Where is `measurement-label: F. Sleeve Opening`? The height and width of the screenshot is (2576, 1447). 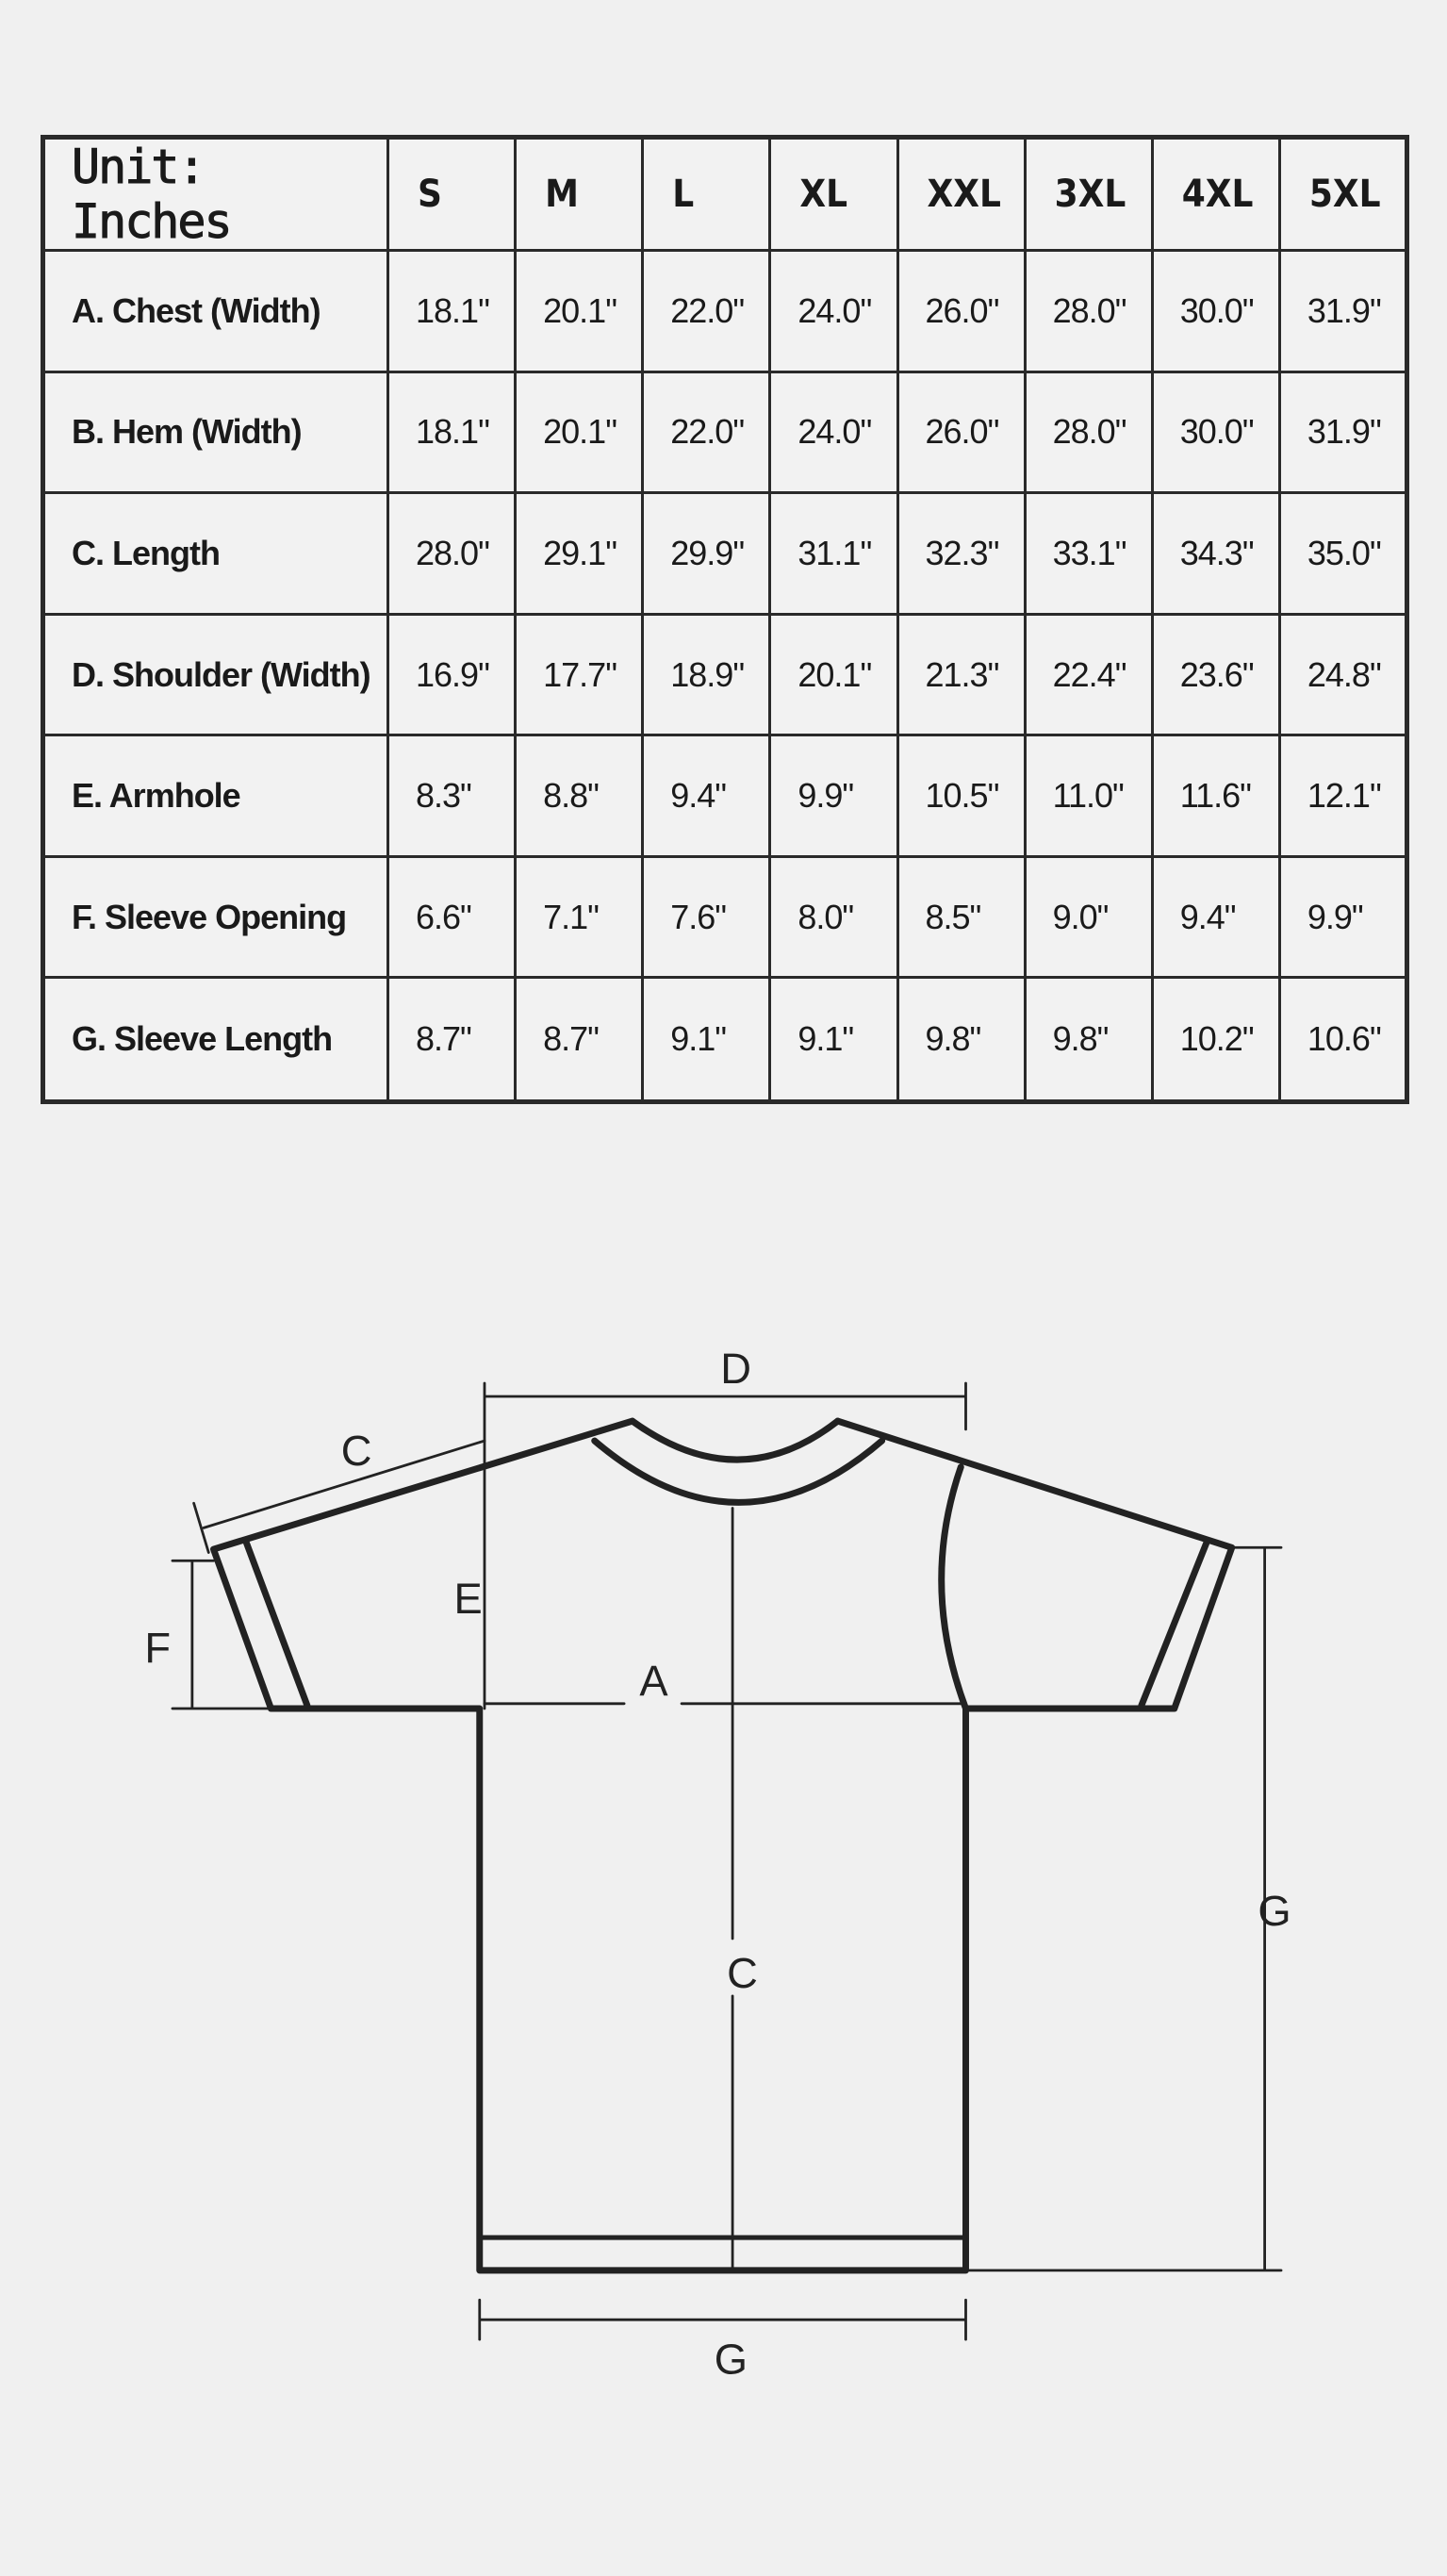 measurement-label: F. Sleeve Opening is located at coordinates (215, 917).